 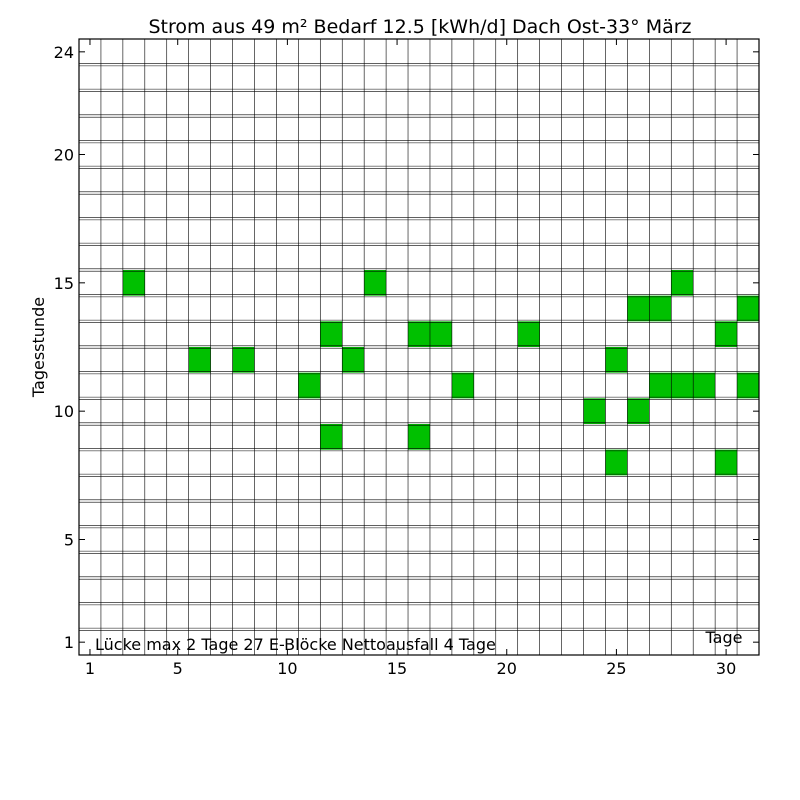 What do you see at coordinates (64, 411) in the screenshot?
I see `y-tick-label: 10` at bounding box center [64, 411].